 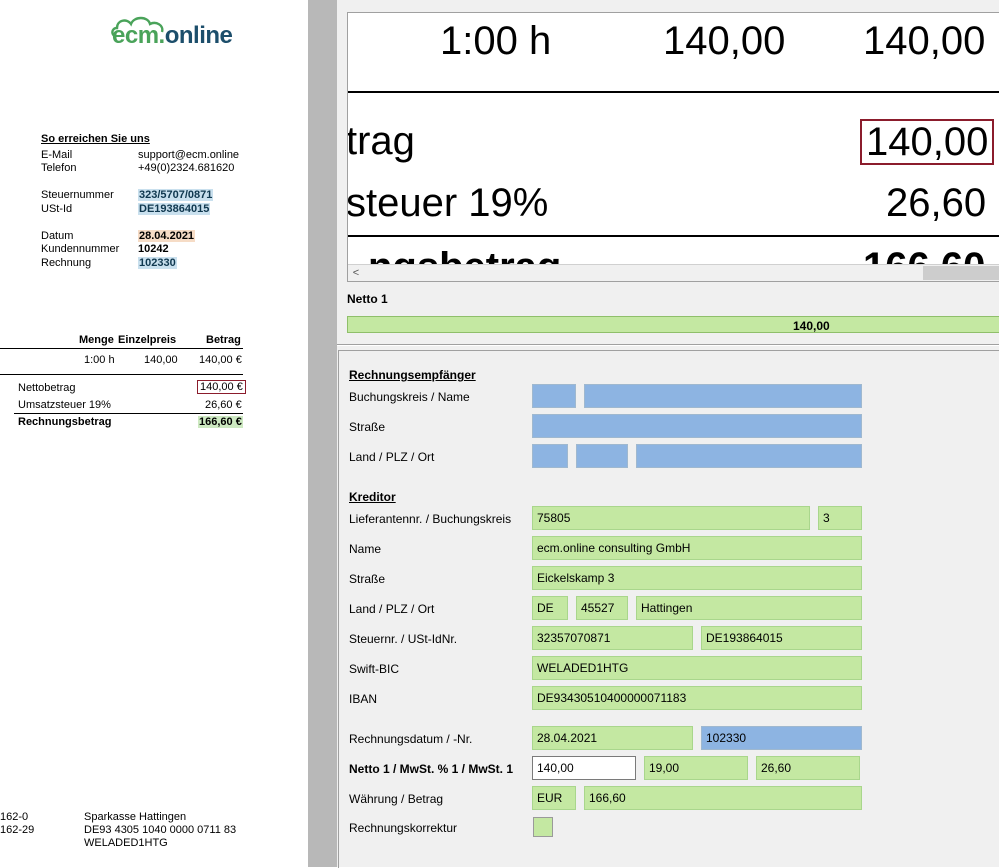 I want to click on recipient-buchungskreis-field, so click(x=554, y=396).